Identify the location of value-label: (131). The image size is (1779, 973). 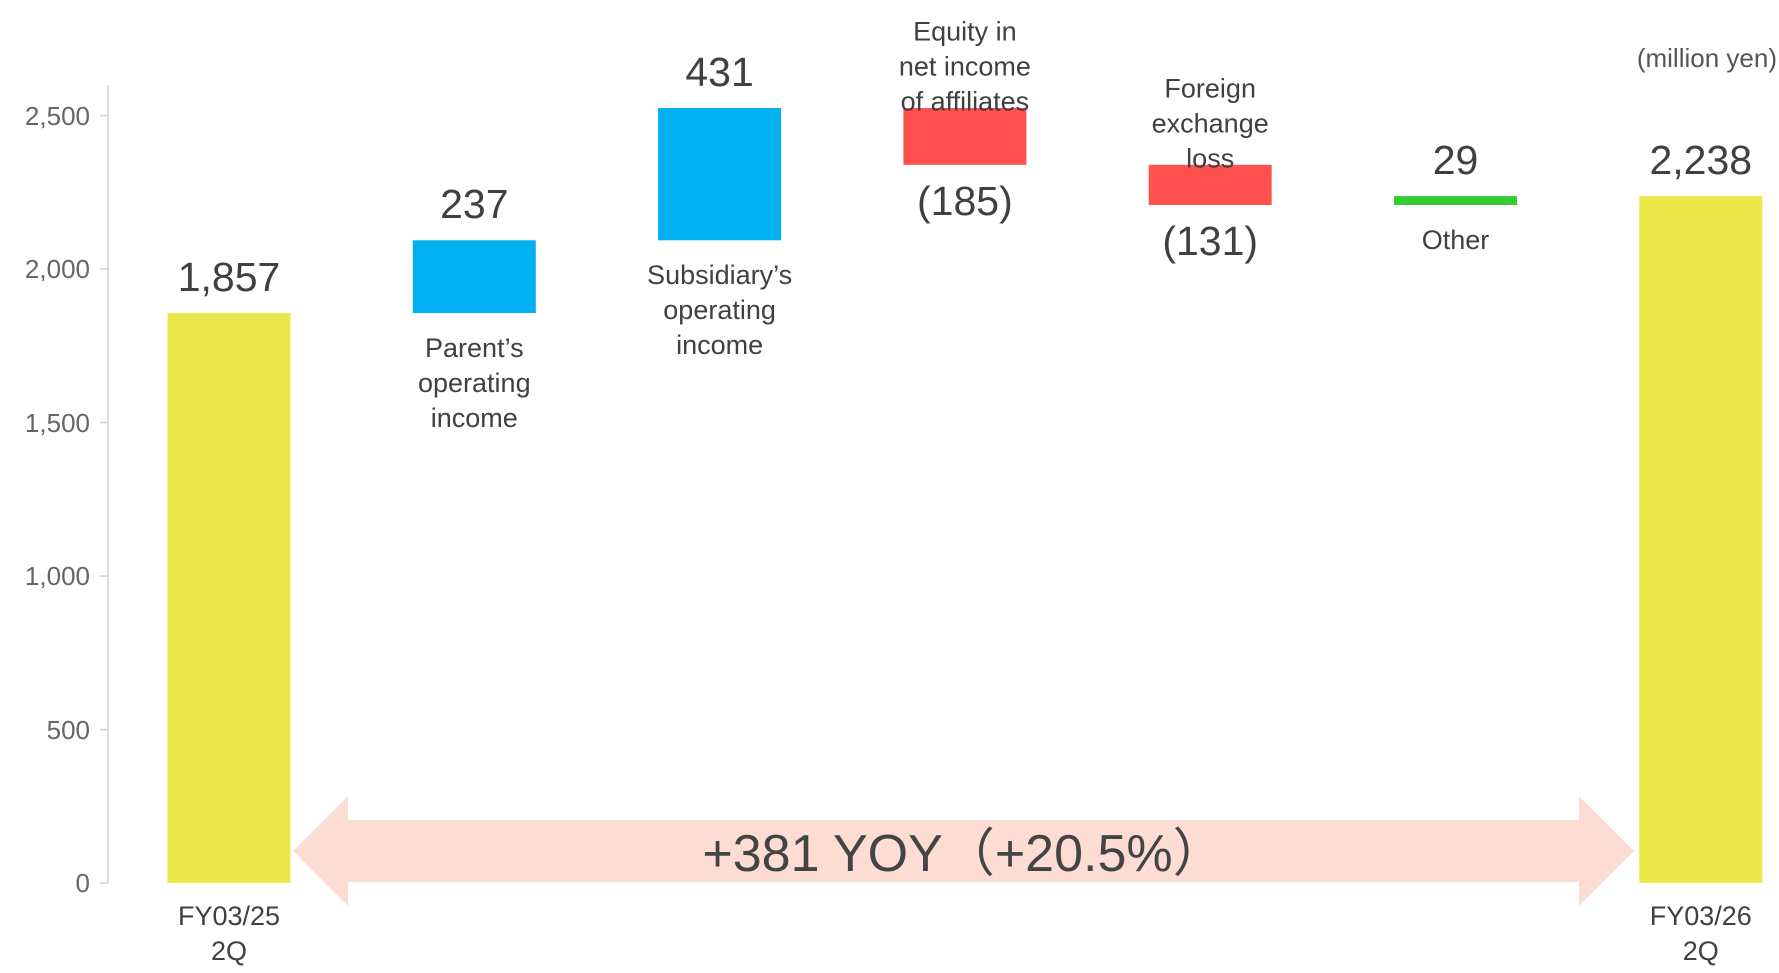
(1210, 241).